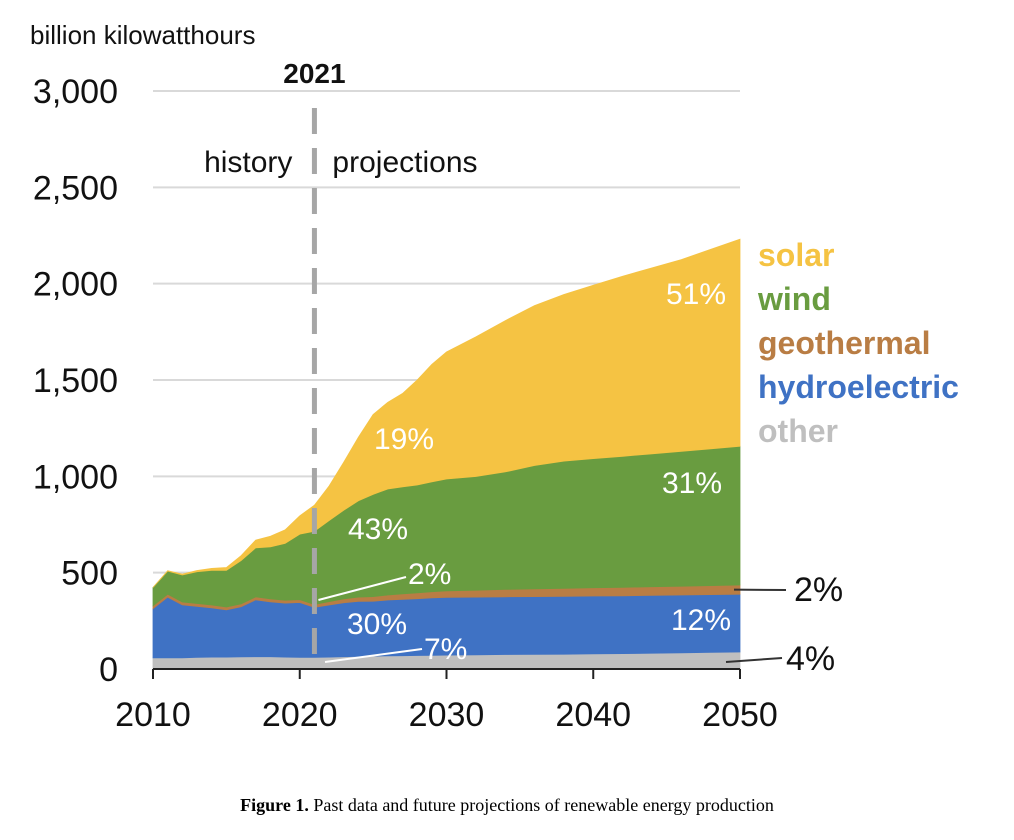 This screenshot has width=1014, height=840. Describe the element at coordinates (447, 715) in the screenshot. I see `x-tick-label-2030: 2030` at that location.